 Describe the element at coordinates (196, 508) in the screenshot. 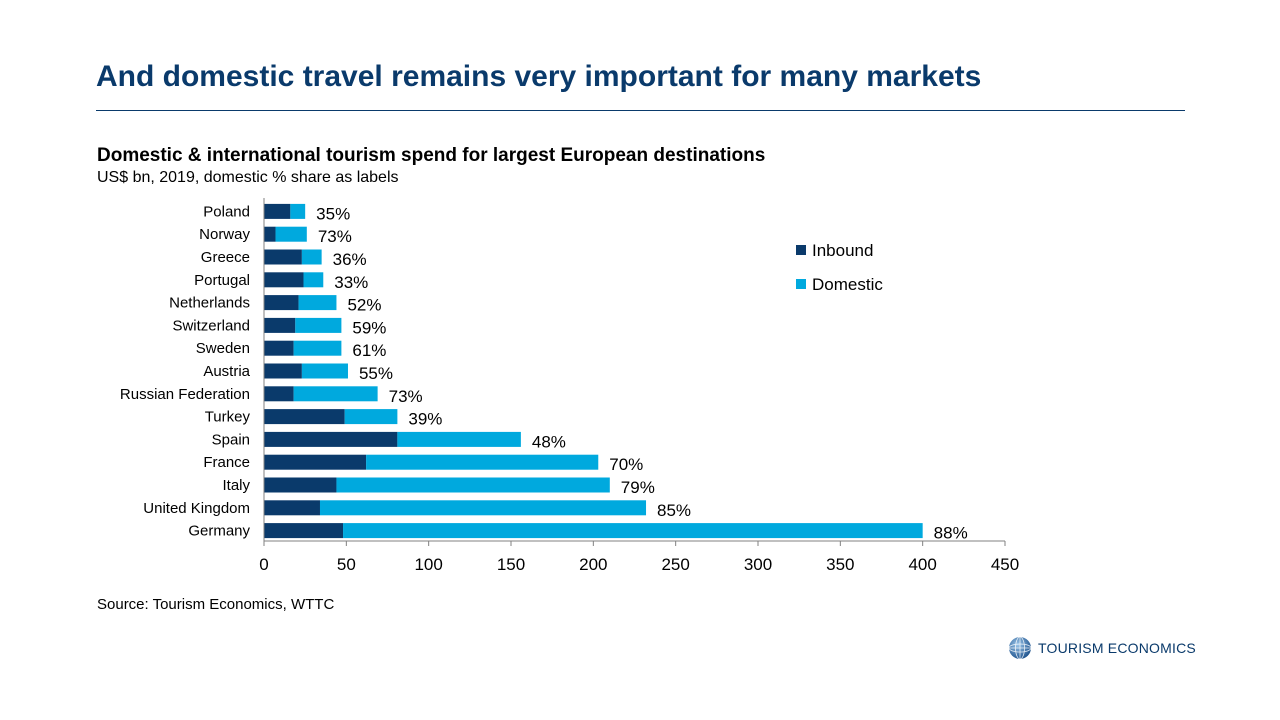

I see `category-label: United Kingdom` at that location.